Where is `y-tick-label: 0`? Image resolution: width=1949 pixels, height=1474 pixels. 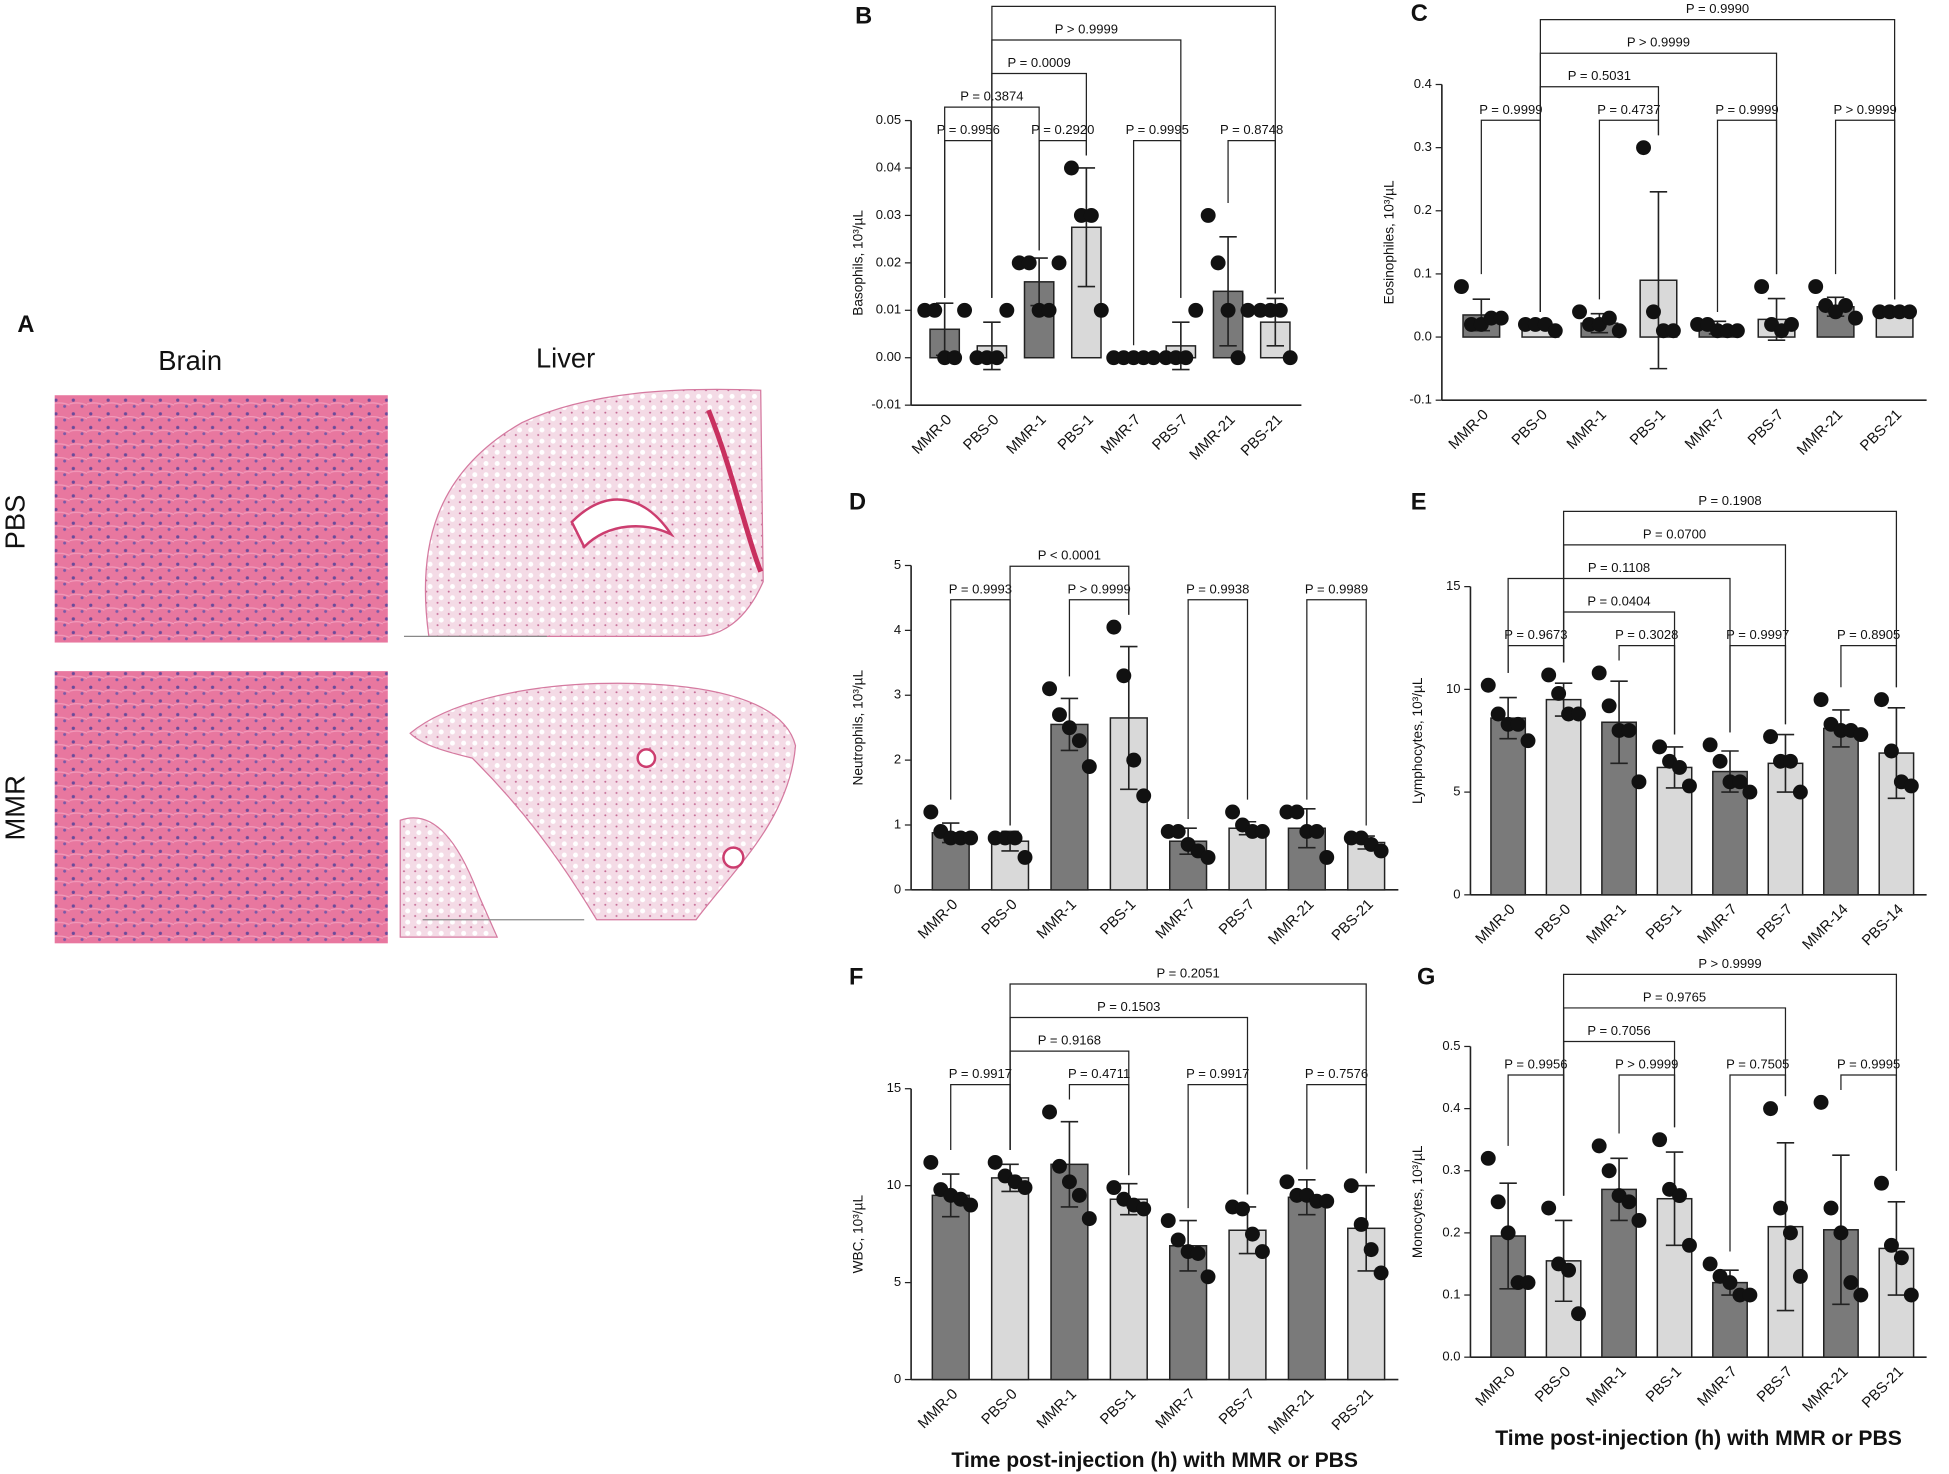 y-tick-label: 0 is located at coordinates (1456, 893).